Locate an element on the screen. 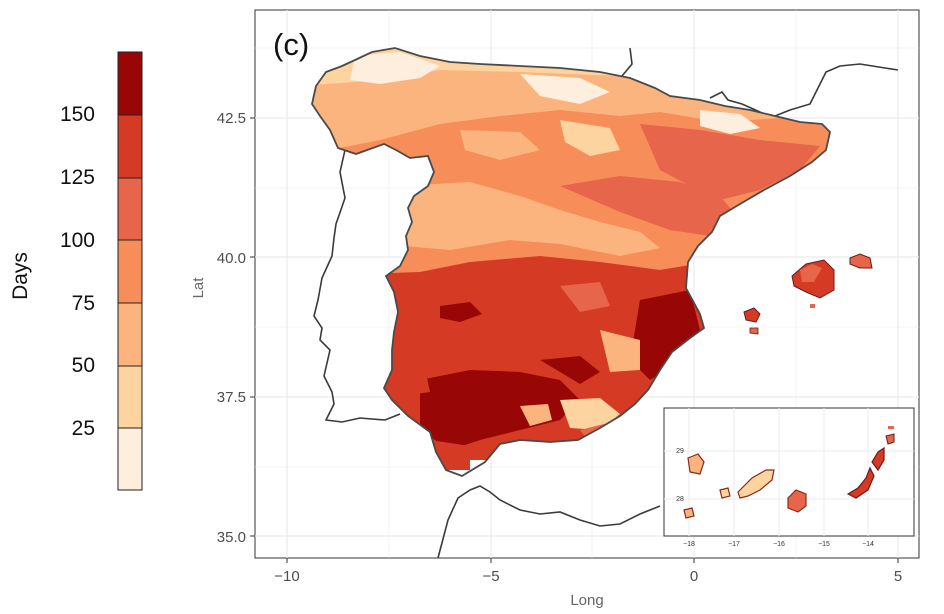 The height and width of the screenshot is (614, 944). inset-x-tick-neg17: −17 is located at coordinates (734, 544).